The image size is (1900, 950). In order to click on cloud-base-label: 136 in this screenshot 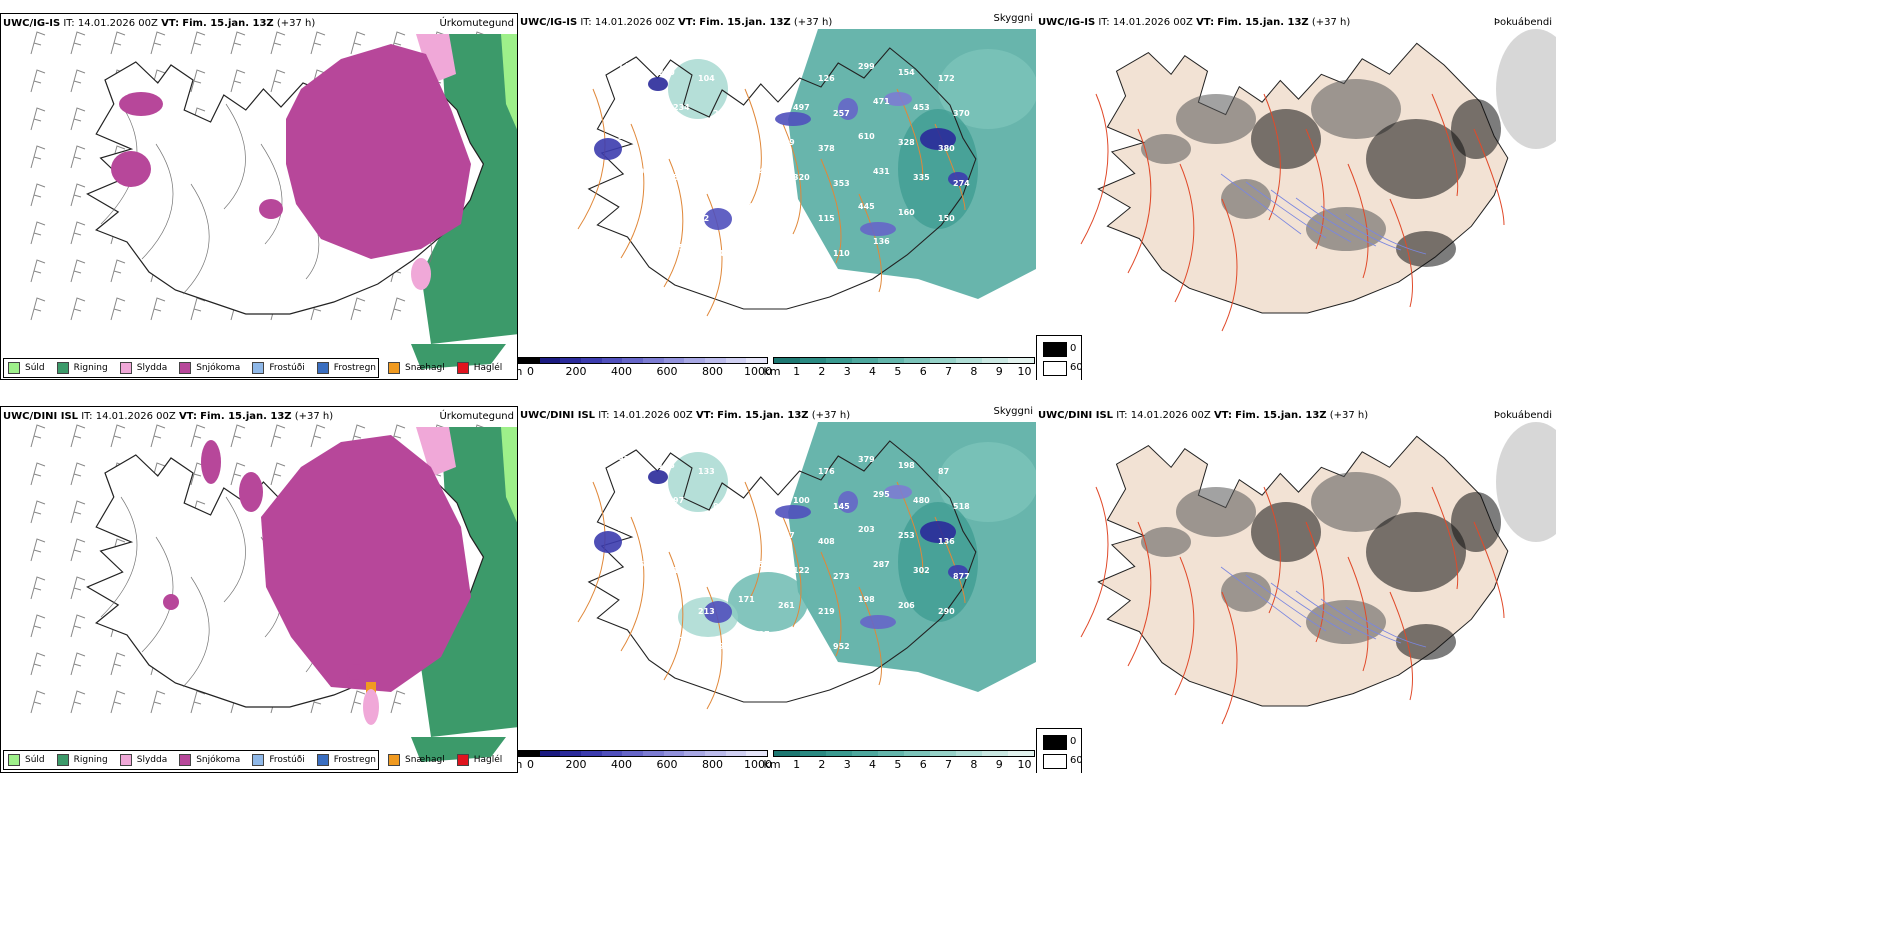, I will do `click(946, 541)`.